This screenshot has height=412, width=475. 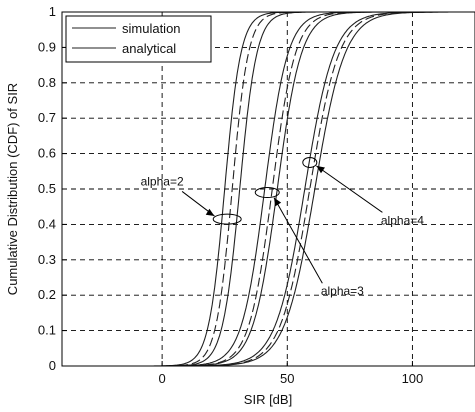 I want to click on y-tick-label: 0, so click(x=52, y=365).